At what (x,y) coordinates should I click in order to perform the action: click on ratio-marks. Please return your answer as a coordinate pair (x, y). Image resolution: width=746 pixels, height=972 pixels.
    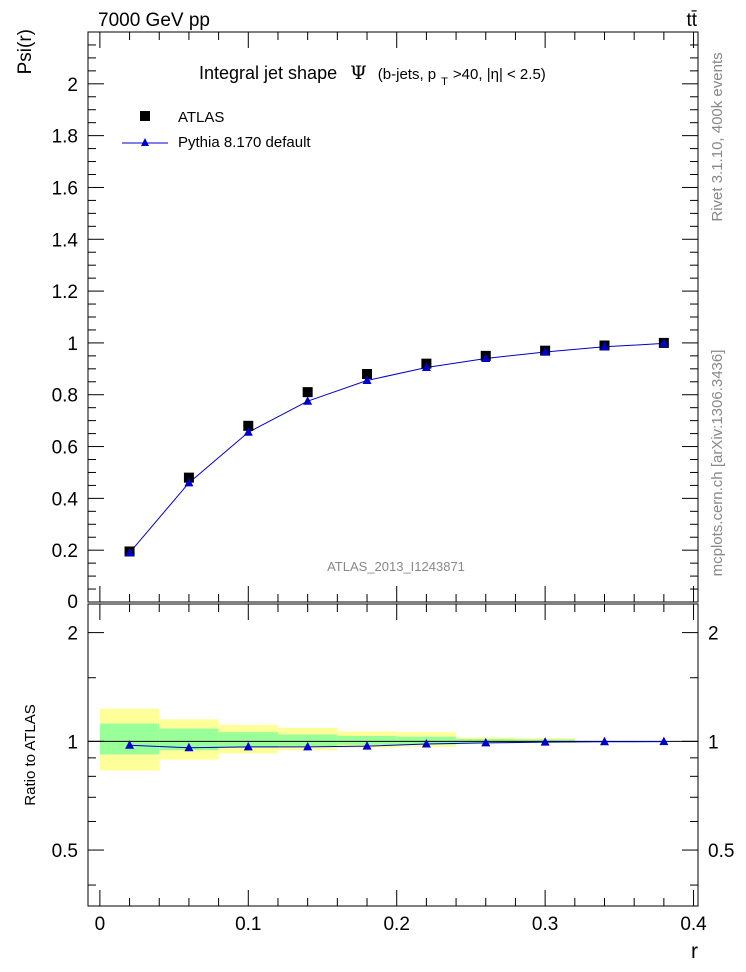
    Looking at the image, I should click on (397, 744).